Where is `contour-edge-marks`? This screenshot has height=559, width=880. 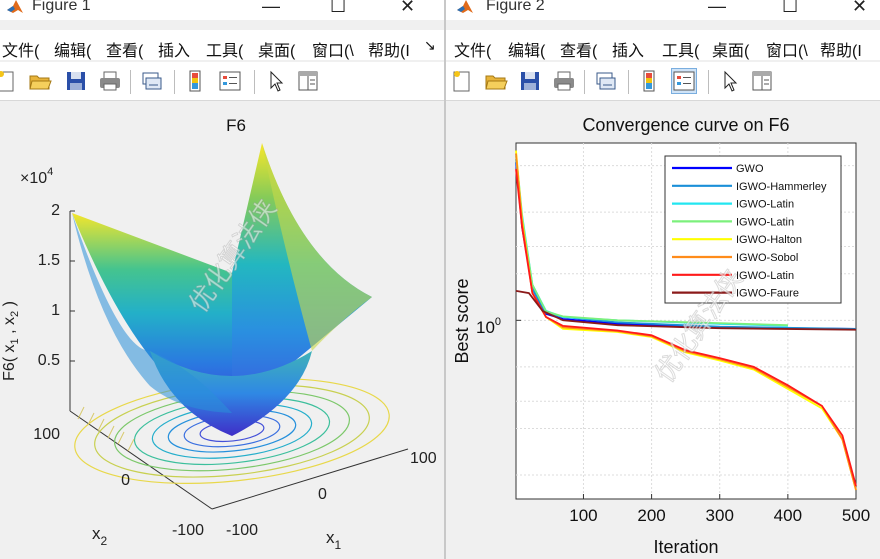 contour-edge-marks is located at coordinates (106, 429).